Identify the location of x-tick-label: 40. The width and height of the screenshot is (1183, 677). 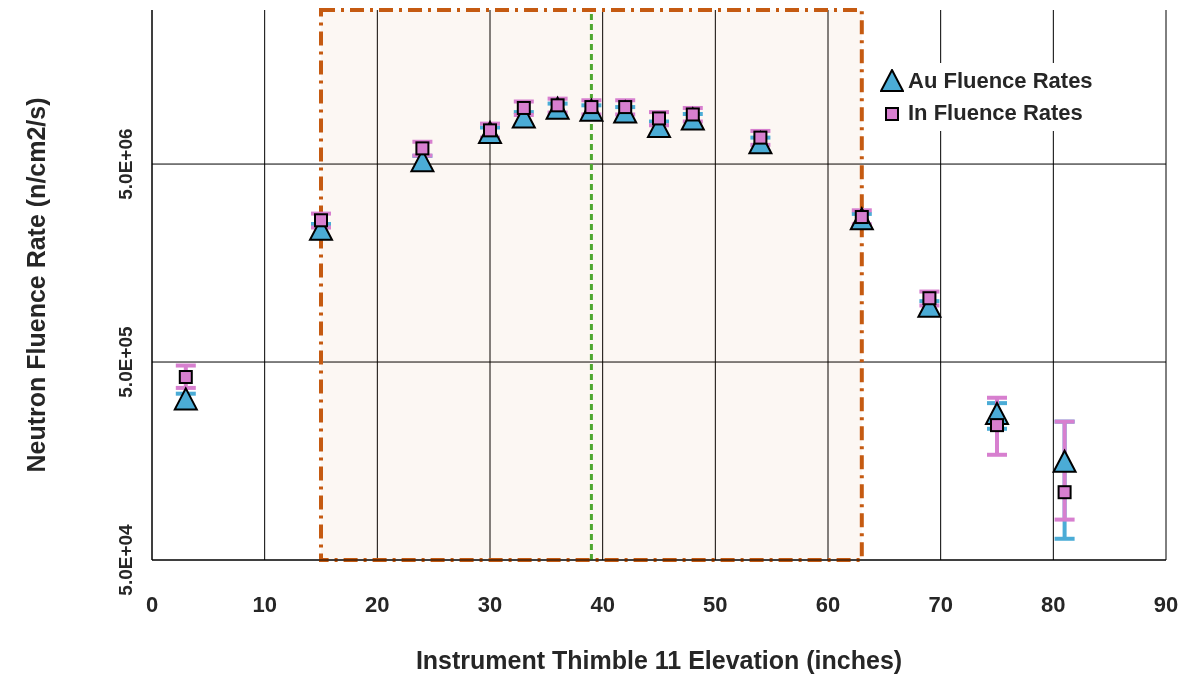
(602, 604).